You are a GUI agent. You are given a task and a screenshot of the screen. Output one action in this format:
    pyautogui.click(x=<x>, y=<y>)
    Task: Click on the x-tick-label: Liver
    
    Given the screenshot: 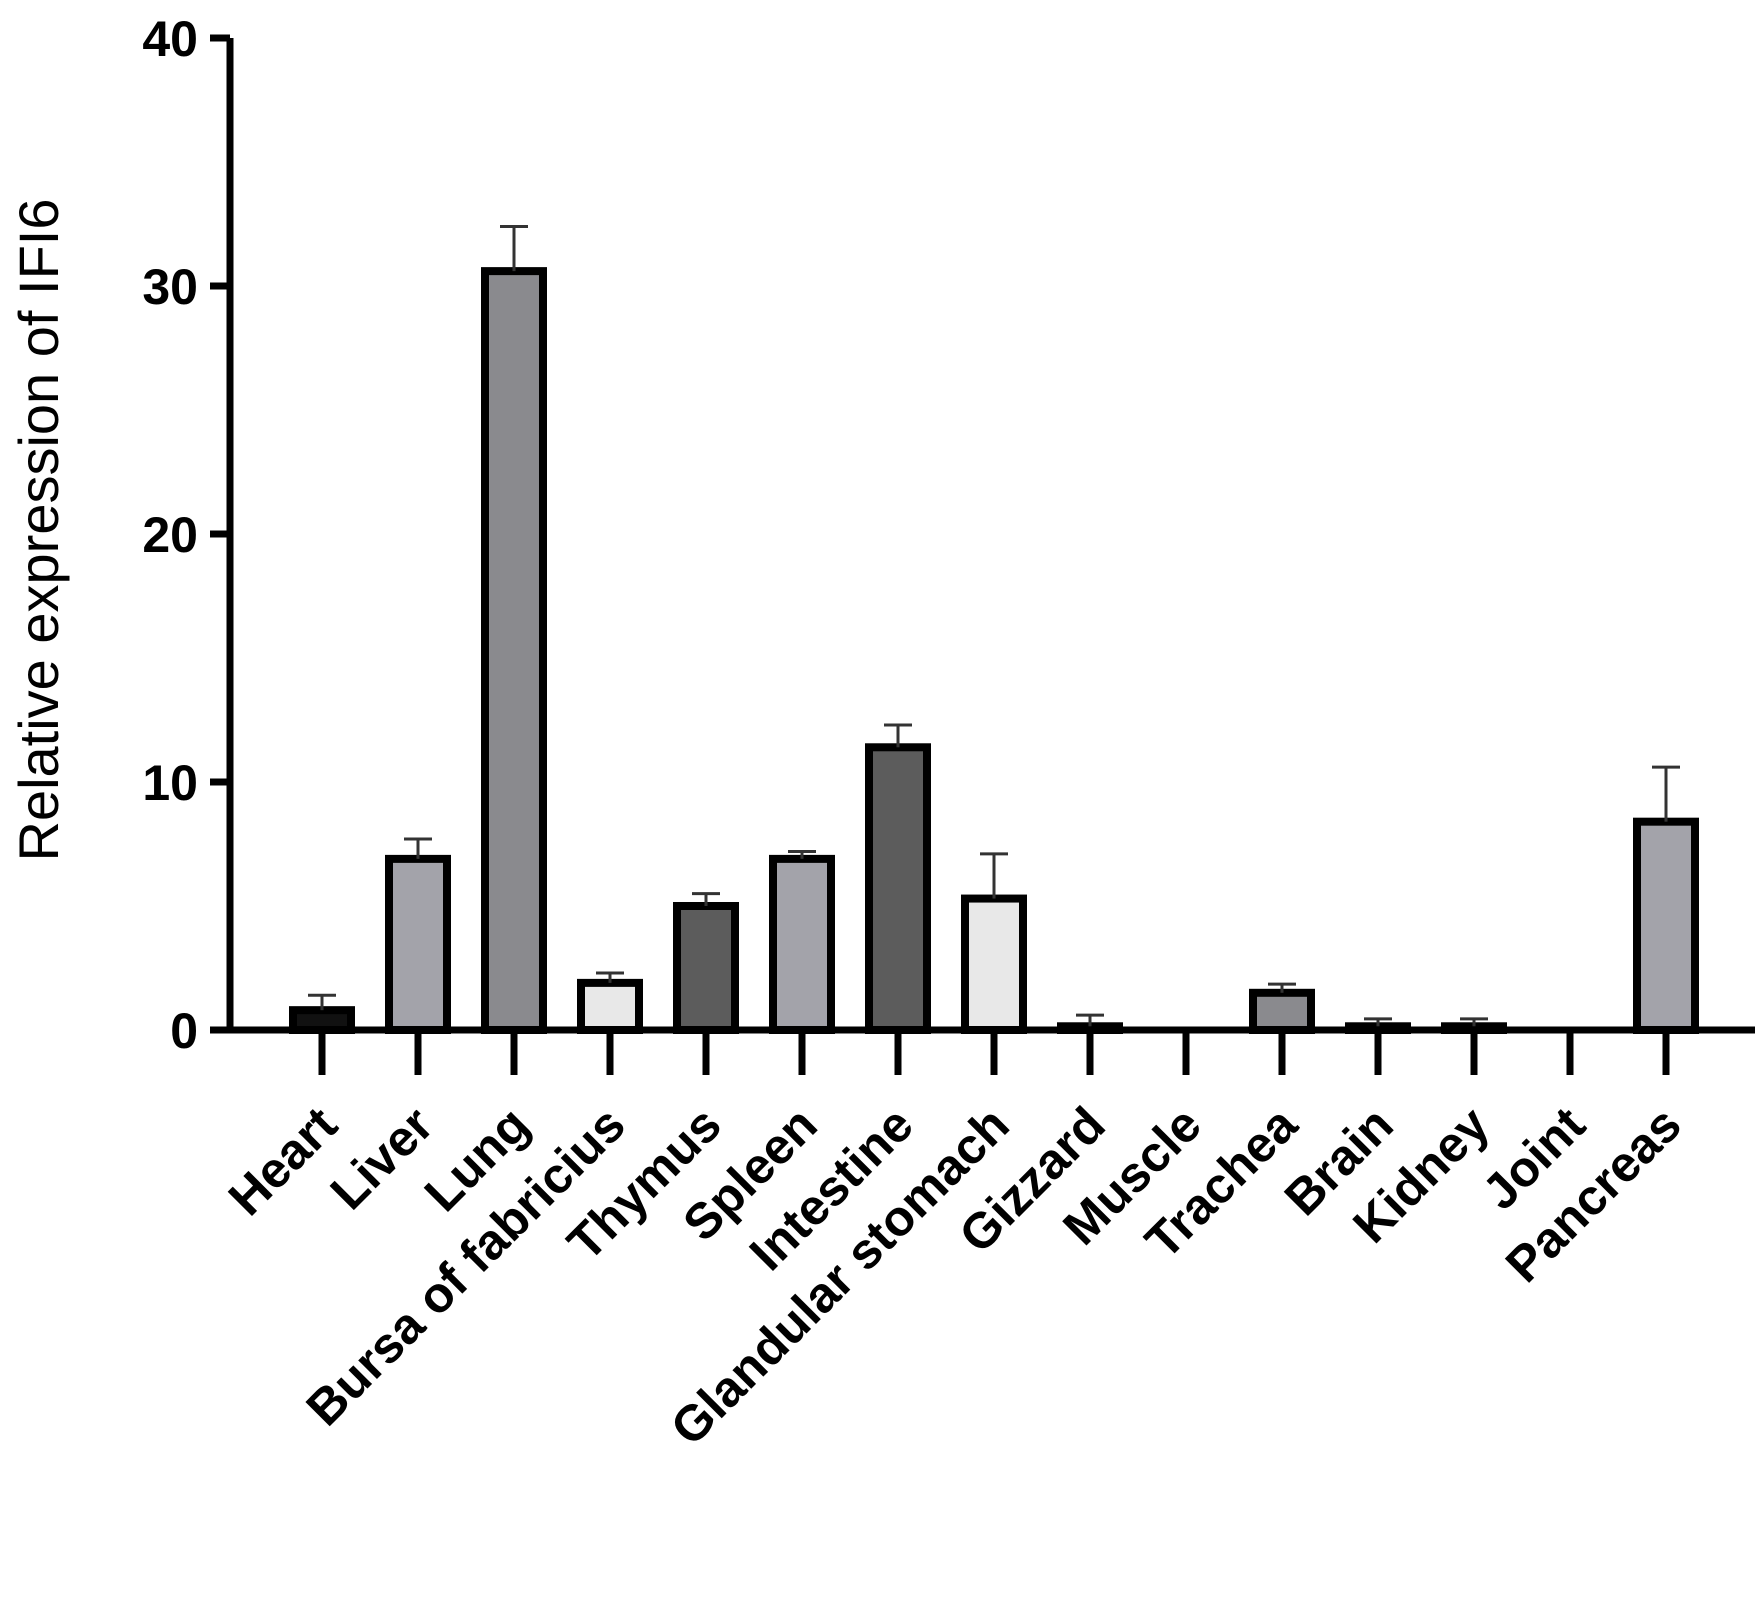 What is the action you would take?
    pyautogui.click(x=382, y=1158)
    